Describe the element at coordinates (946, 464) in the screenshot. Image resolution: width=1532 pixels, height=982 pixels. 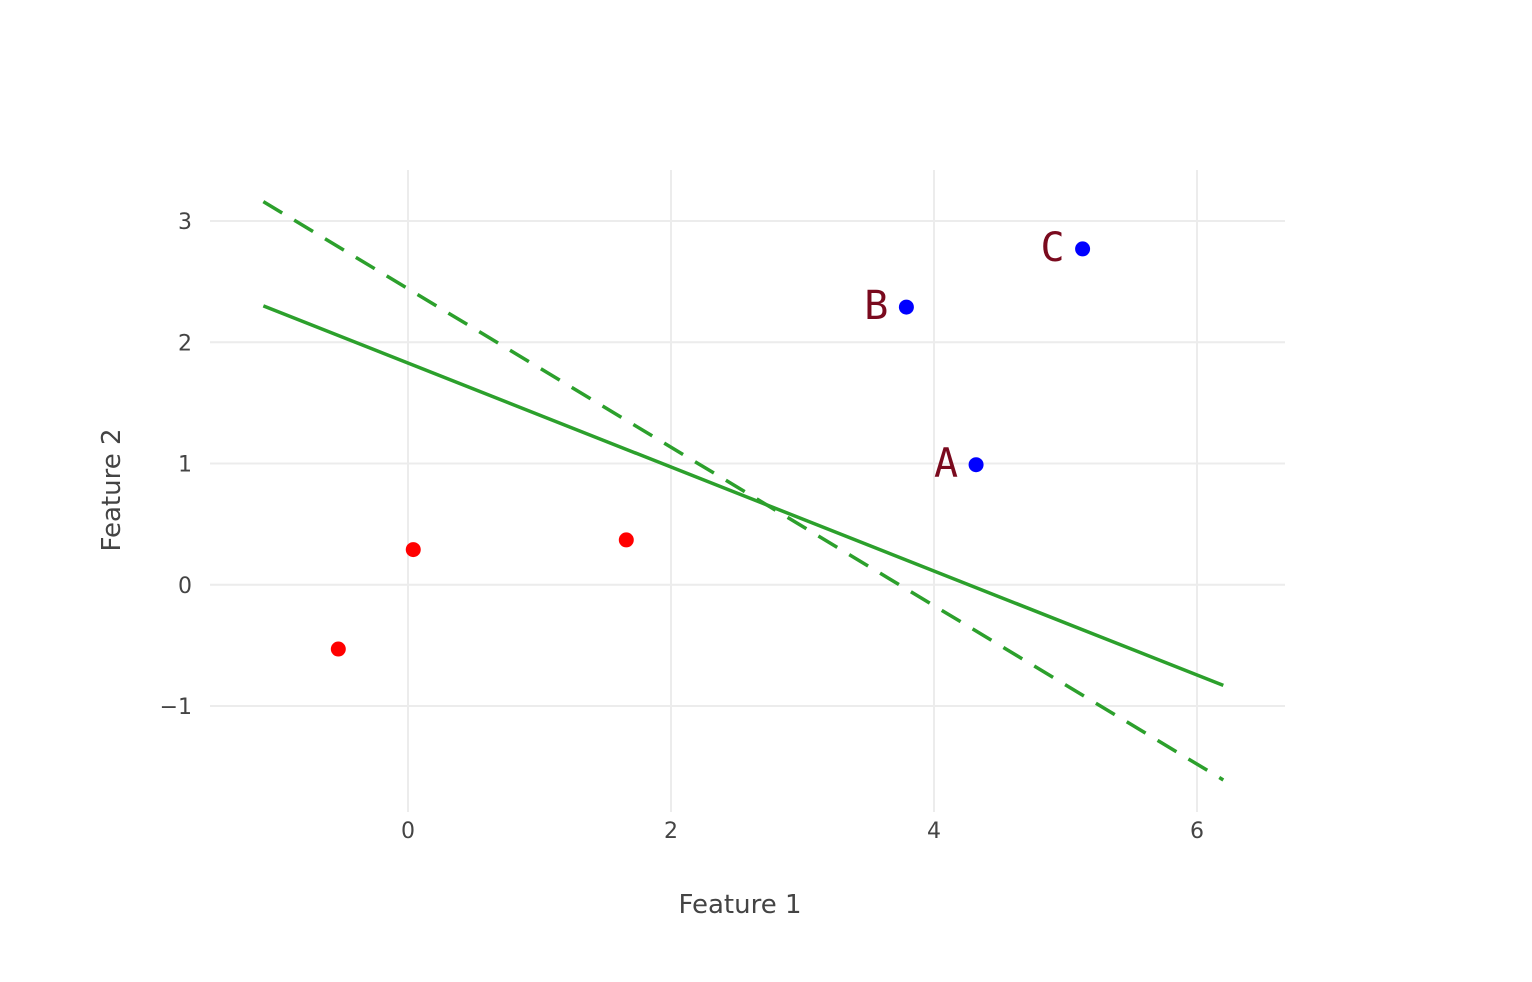
I see `point-label-a: A` at that location.